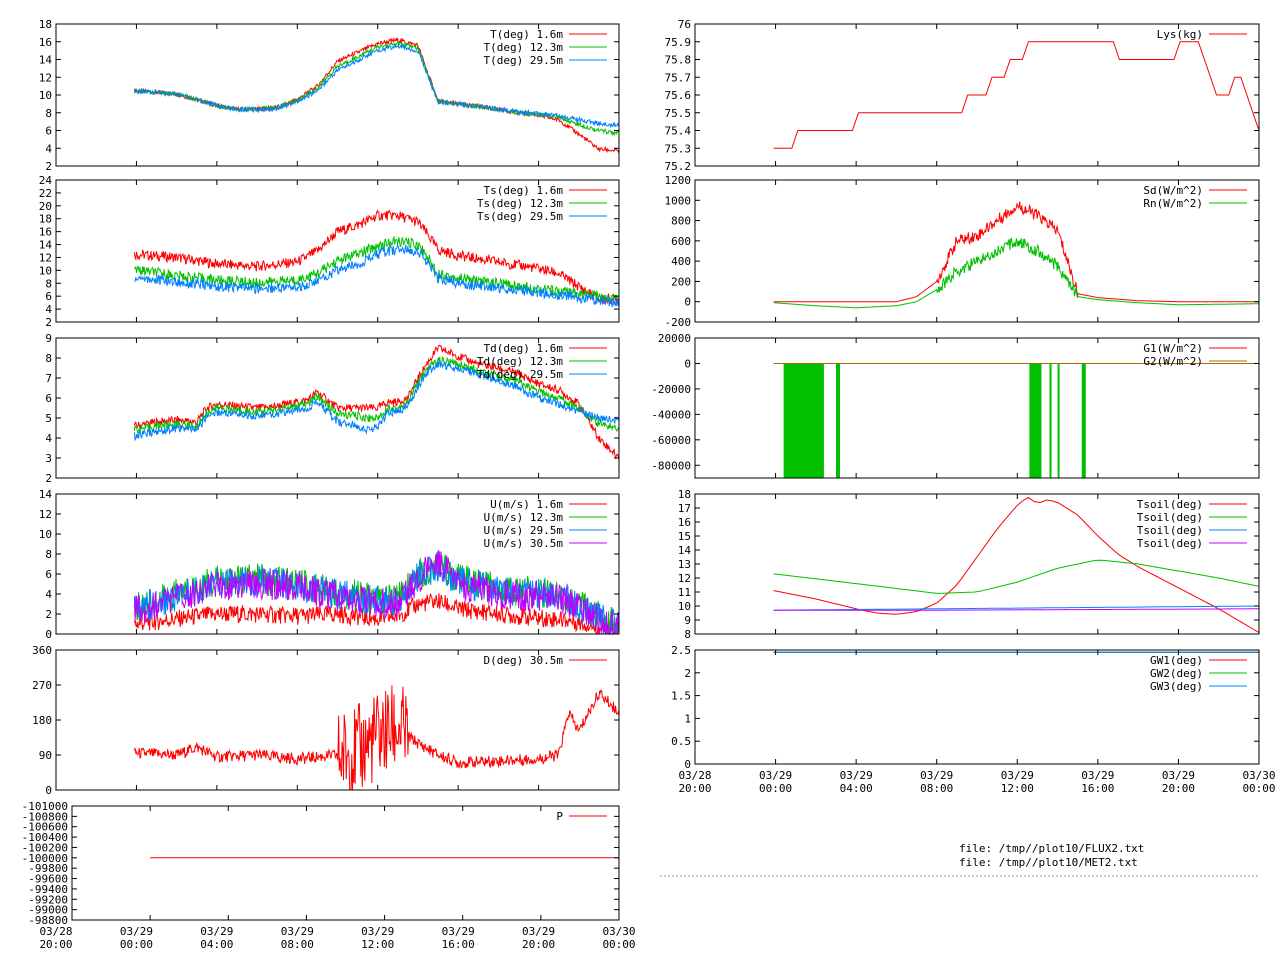 The image size is (1280, 960). What do you see at coordinates (48, 920) in the screenshot?
I see `y-tick-label: -98800` at bounding box center [48, 920].